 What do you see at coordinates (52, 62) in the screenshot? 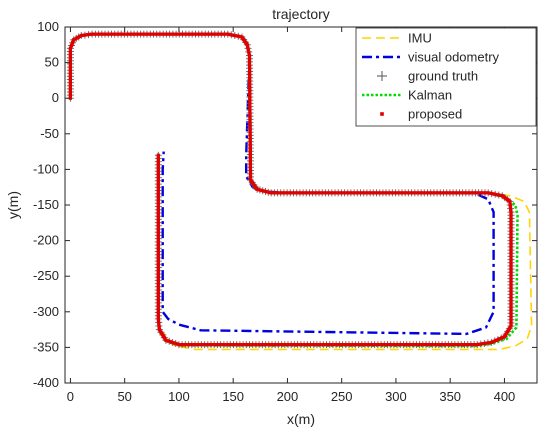
I see `y-tick-label: 50` at bounding box center [52, 62].